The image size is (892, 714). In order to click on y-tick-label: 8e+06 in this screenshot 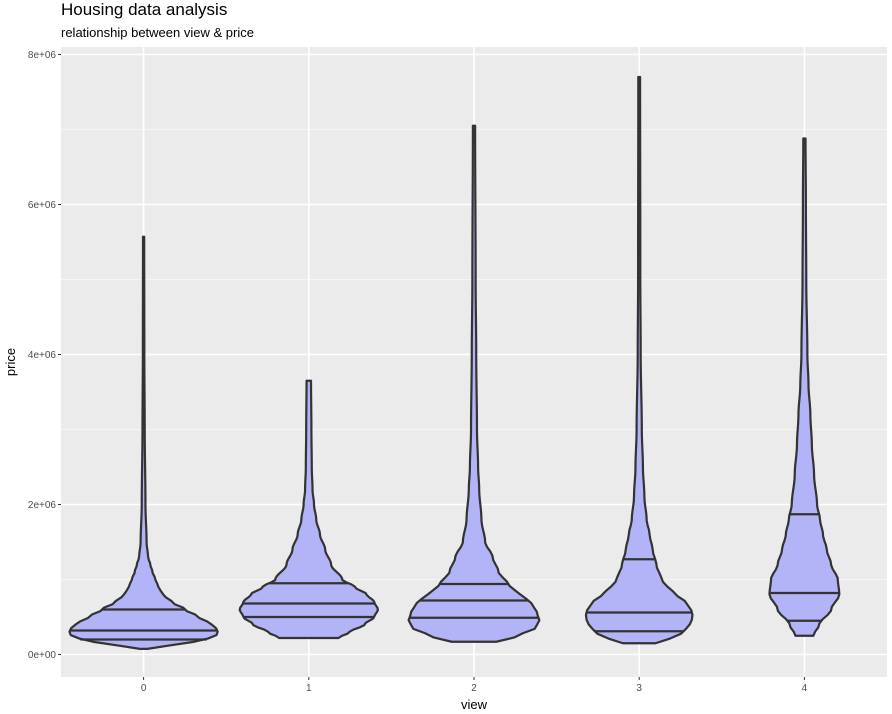, I will do `click(42, 55)`.